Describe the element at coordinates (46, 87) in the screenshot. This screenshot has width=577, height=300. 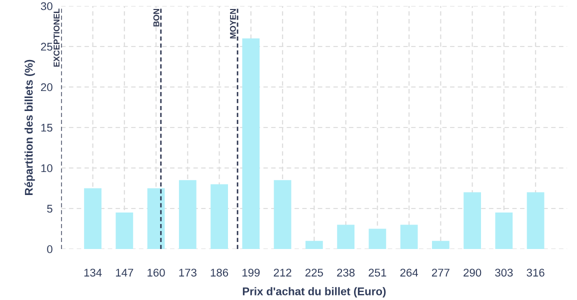
I see `y-tick-label: 20` at that location.